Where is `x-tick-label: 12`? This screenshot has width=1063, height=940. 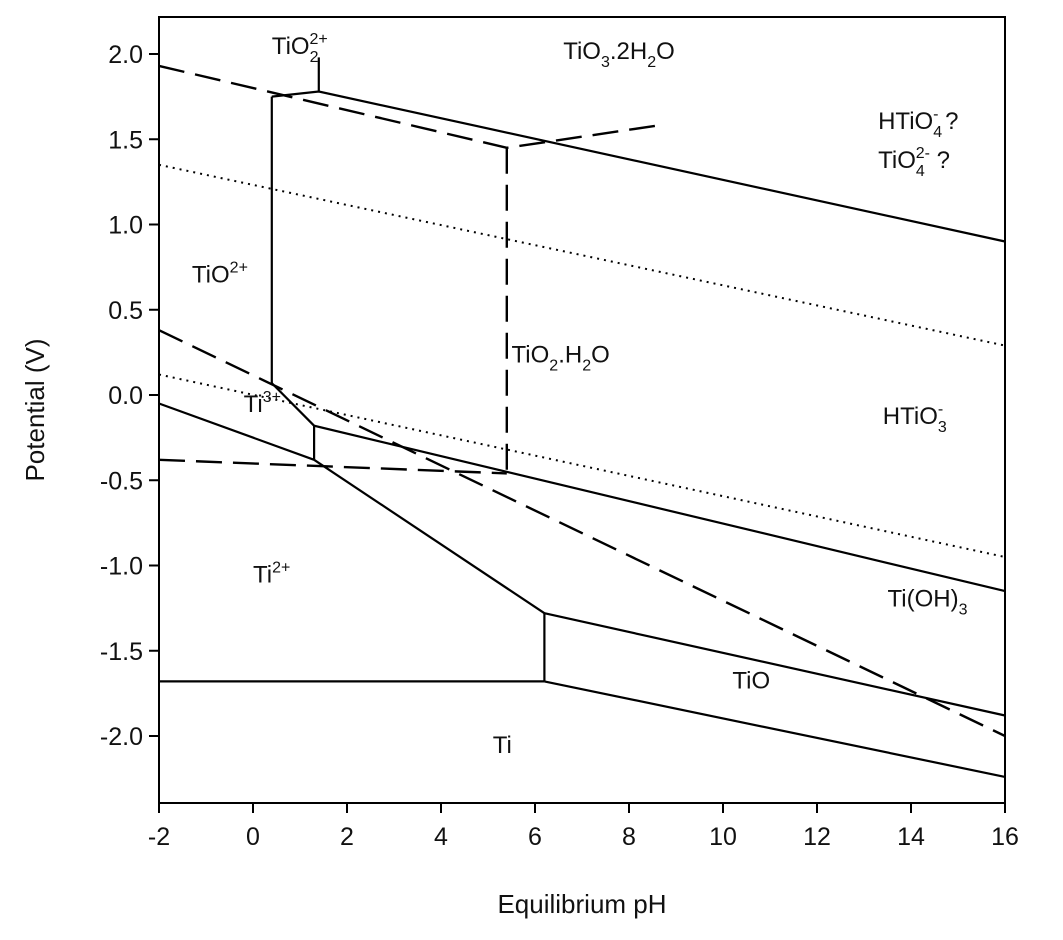
x-tick-label: 12 is located at coordinates (817, 837).